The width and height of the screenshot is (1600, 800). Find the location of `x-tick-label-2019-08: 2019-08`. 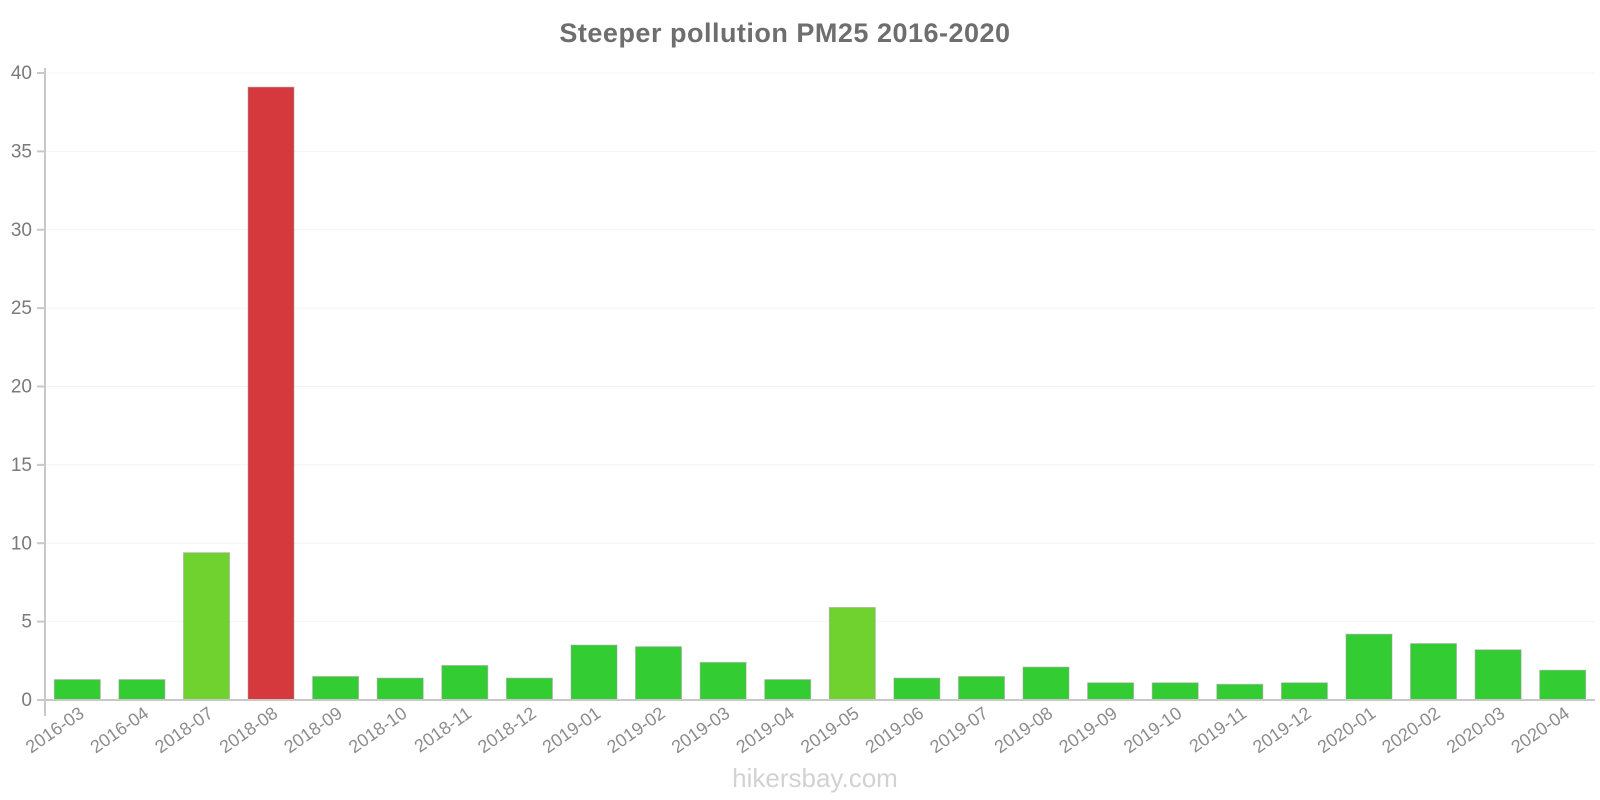

x-tick-label-2019-08: 2019-08 is located at coordinates (1024, 730).